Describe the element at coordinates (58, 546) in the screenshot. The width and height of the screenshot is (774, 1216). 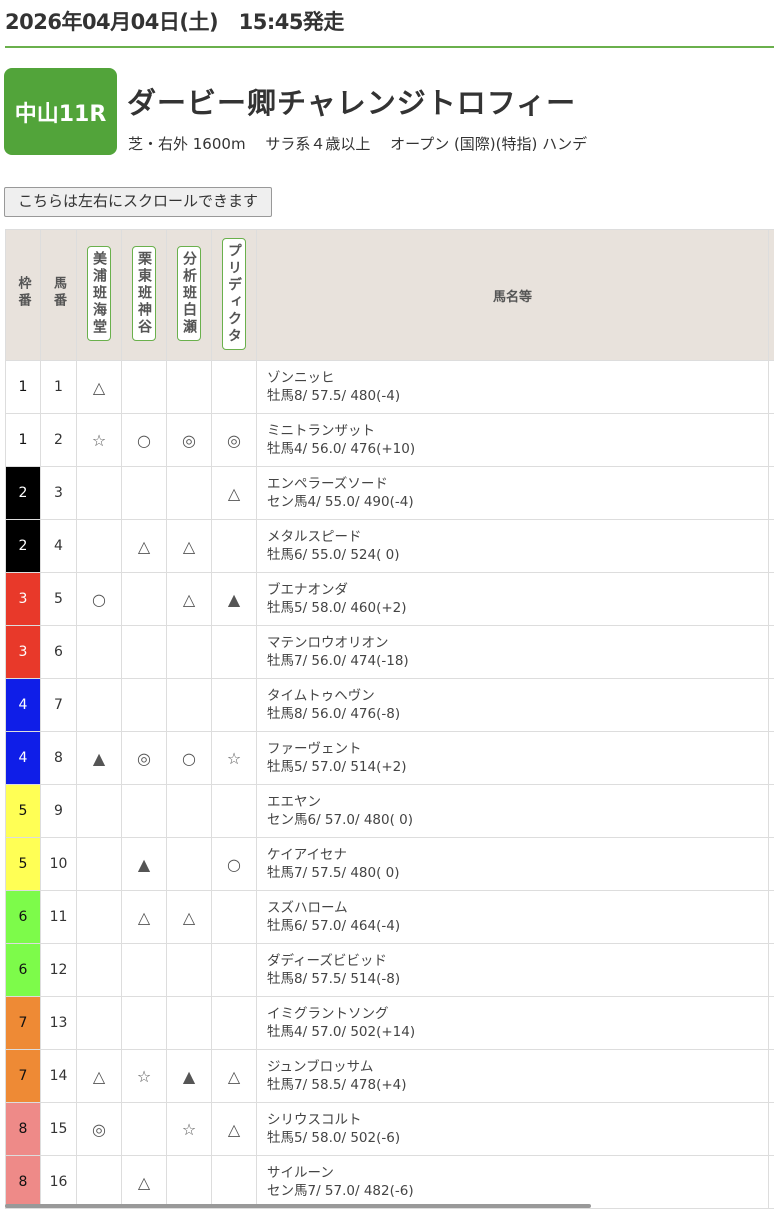
I see `horse-number: 4` at that location.